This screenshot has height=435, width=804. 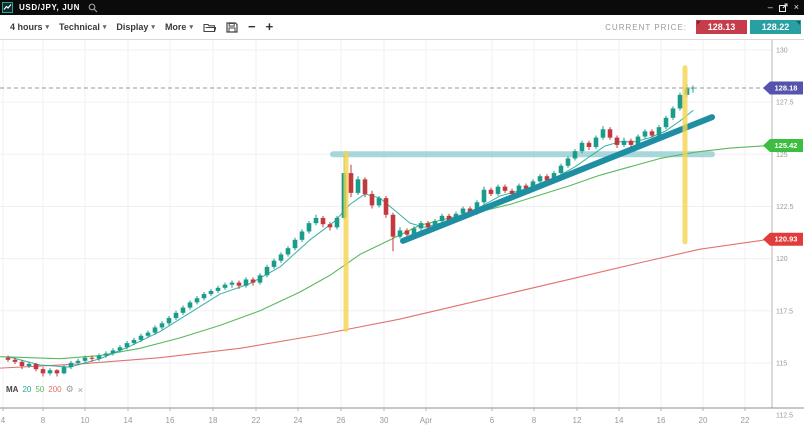 I want to click on x-tick-label: 18, so click(x=213, y=420).